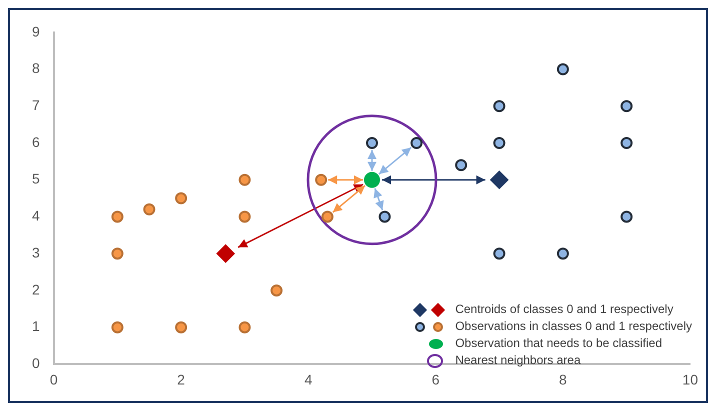  Describe the element at coordinates (36, 178) in the screenshot. I see `y-tick-label: 5` at that location.